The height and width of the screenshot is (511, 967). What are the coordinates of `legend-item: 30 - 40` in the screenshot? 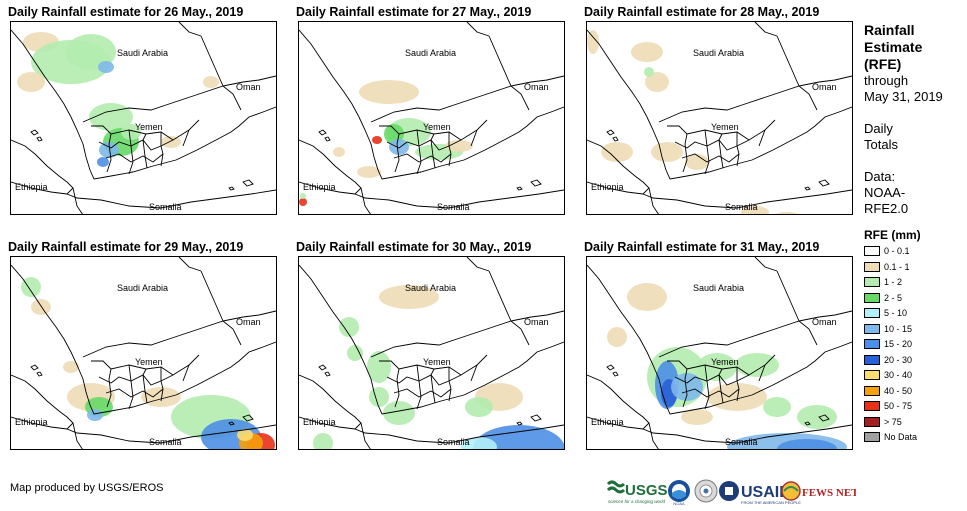 It's located at (914, 375).